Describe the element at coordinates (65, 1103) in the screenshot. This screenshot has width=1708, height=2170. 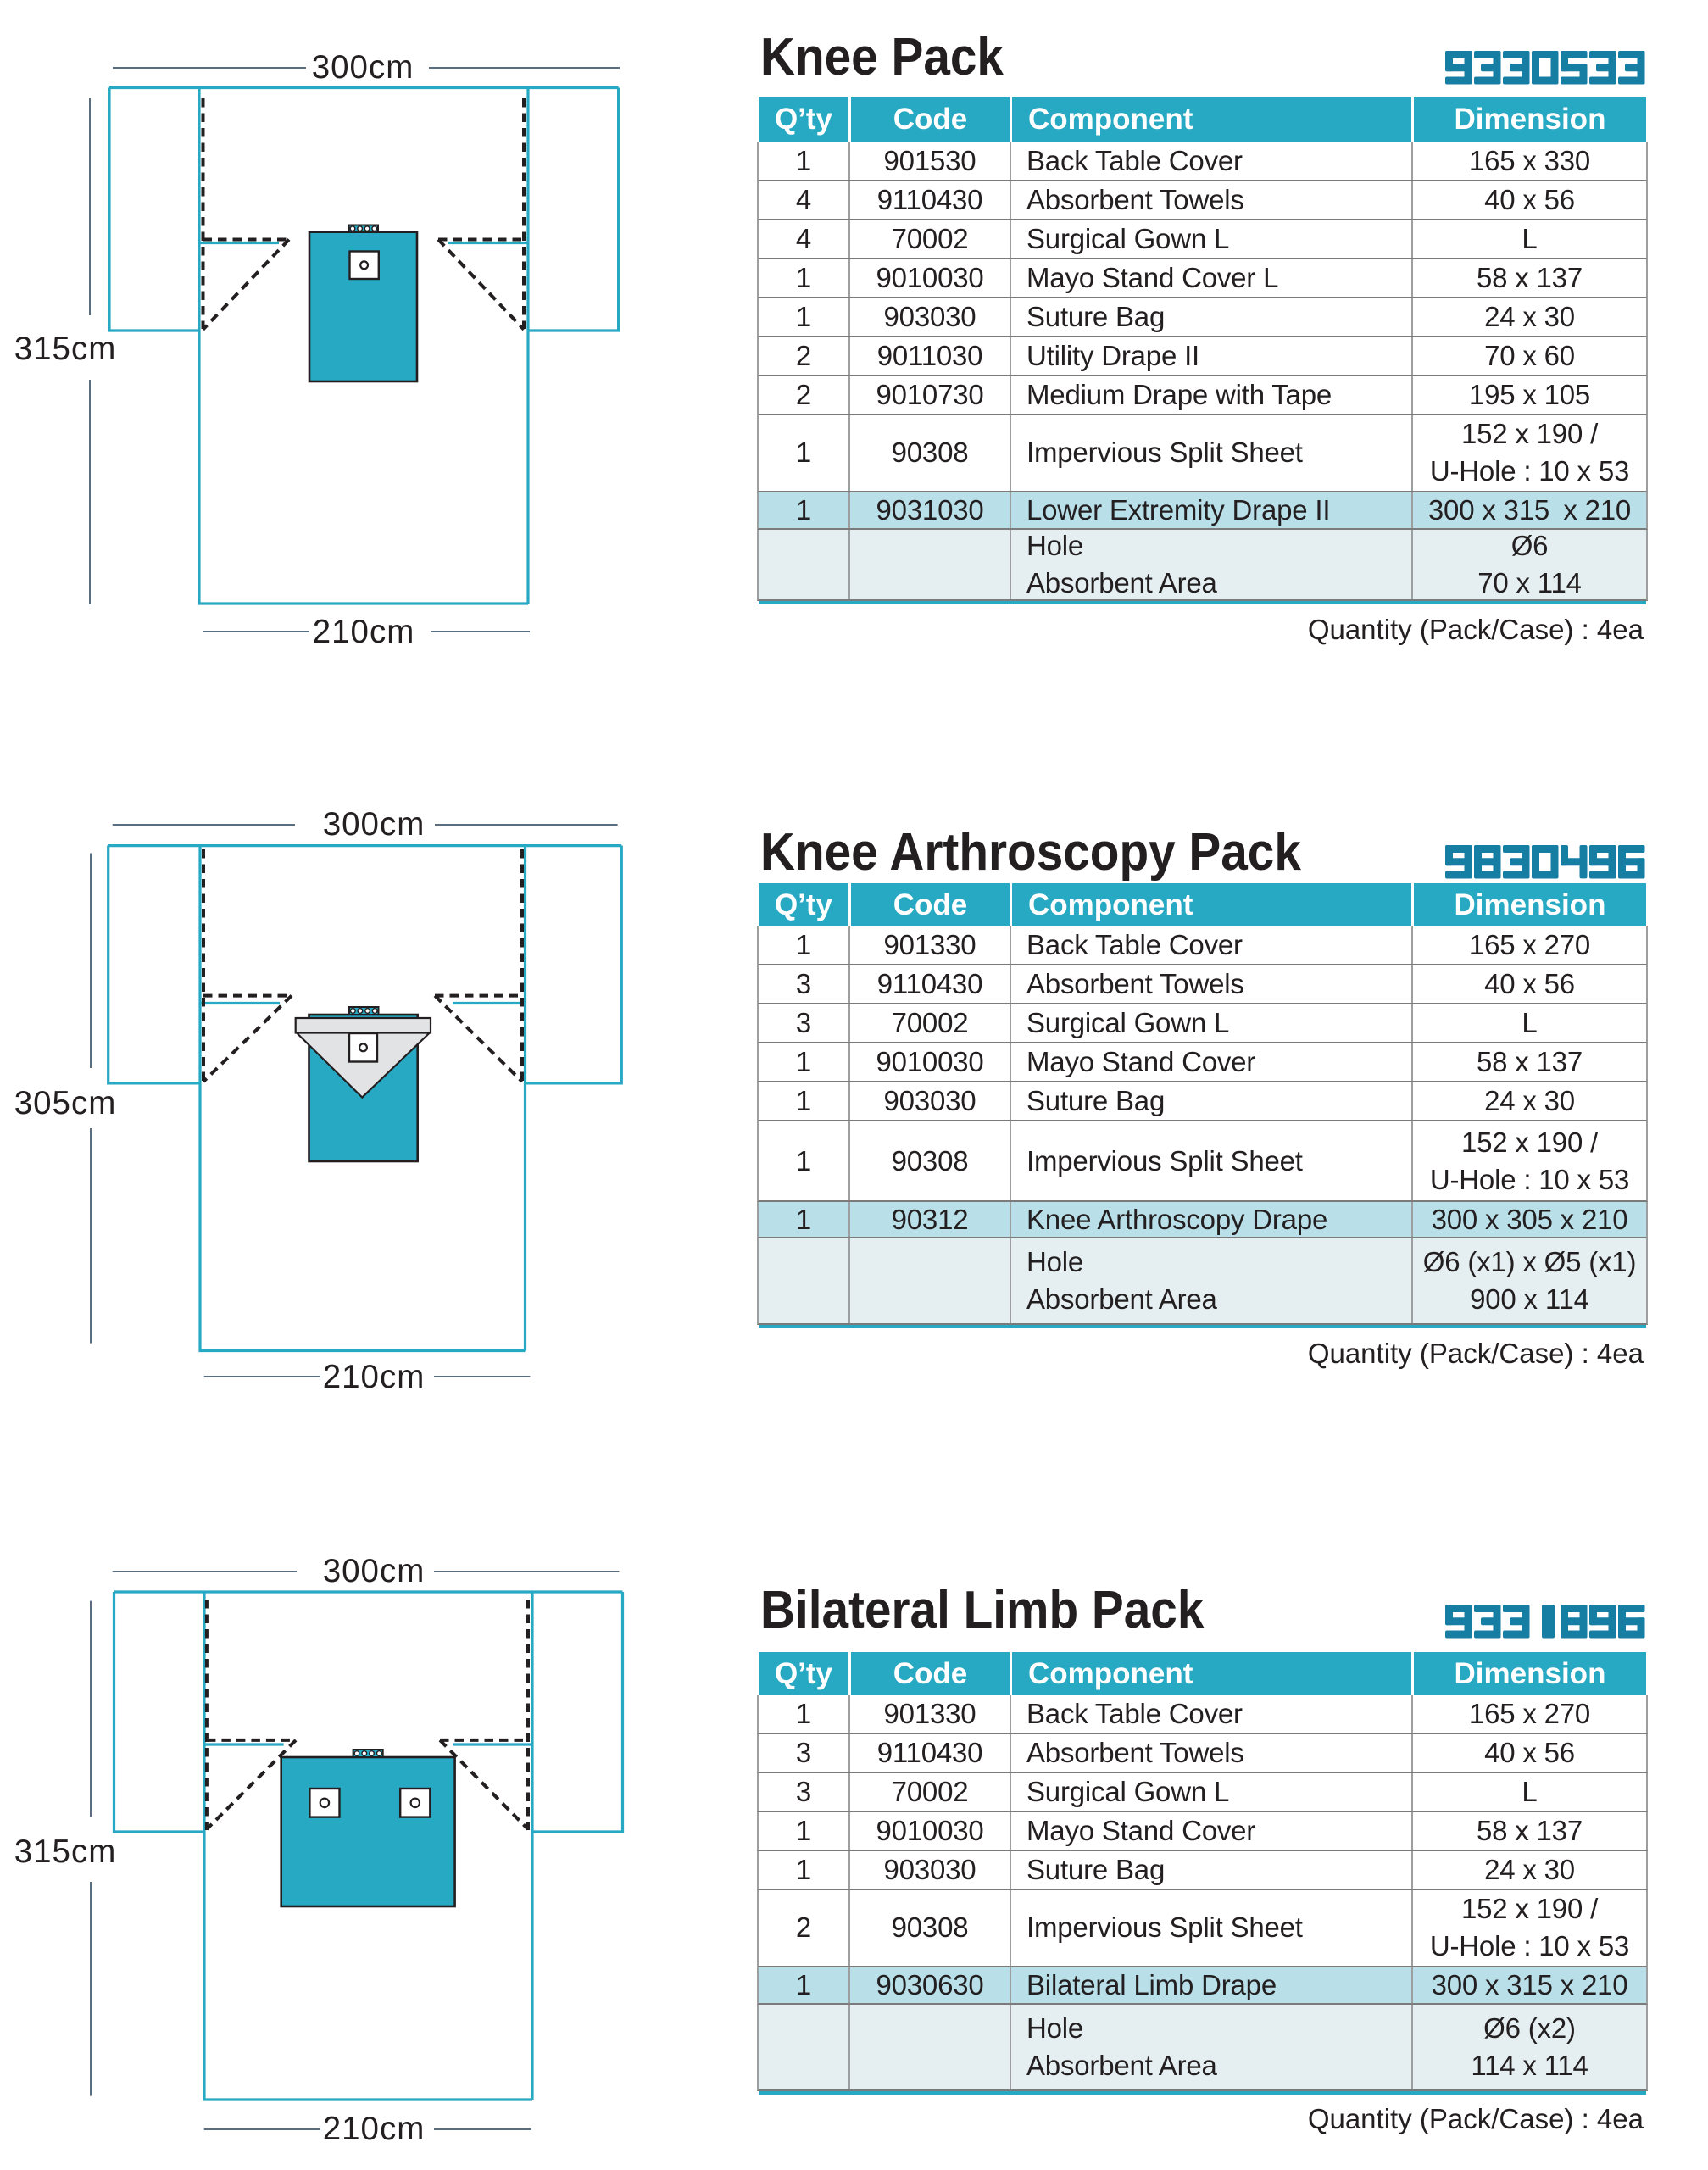
I see `svg-text: 305cm` at that location.